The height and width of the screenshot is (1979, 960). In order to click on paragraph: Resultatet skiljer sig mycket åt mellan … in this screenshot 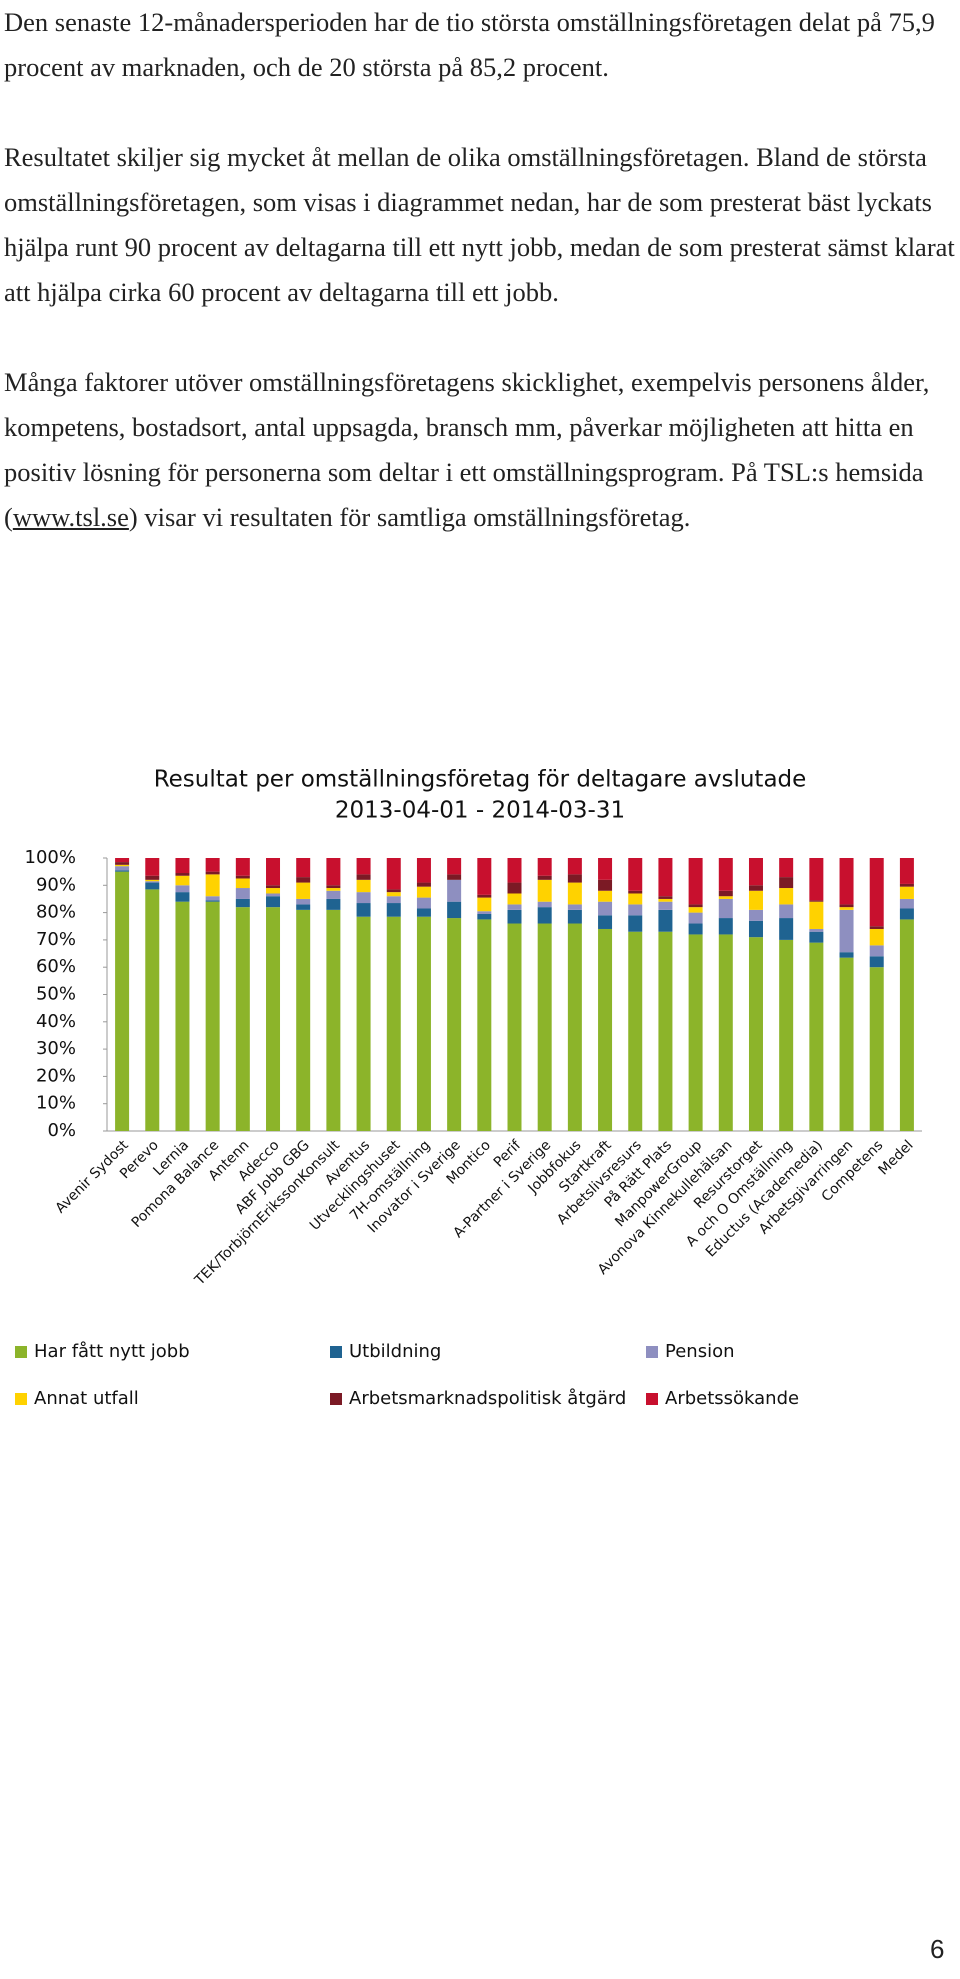, I will do `click(479, 224)`.